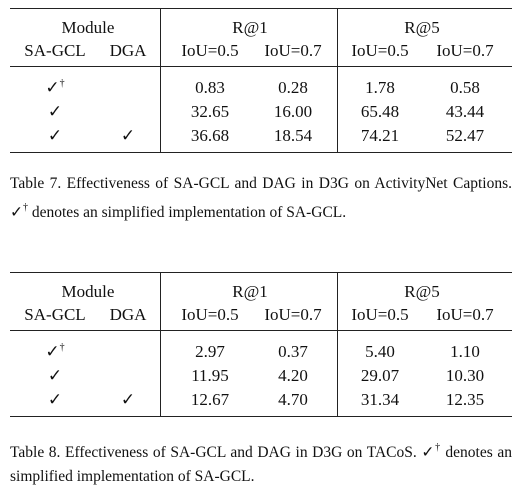 This screenshot has height=491, width=524. What do you see at coordinates (380, 111) in the screenshot?
I see `value-cell: 65.48` at bounding box center [380, 111].